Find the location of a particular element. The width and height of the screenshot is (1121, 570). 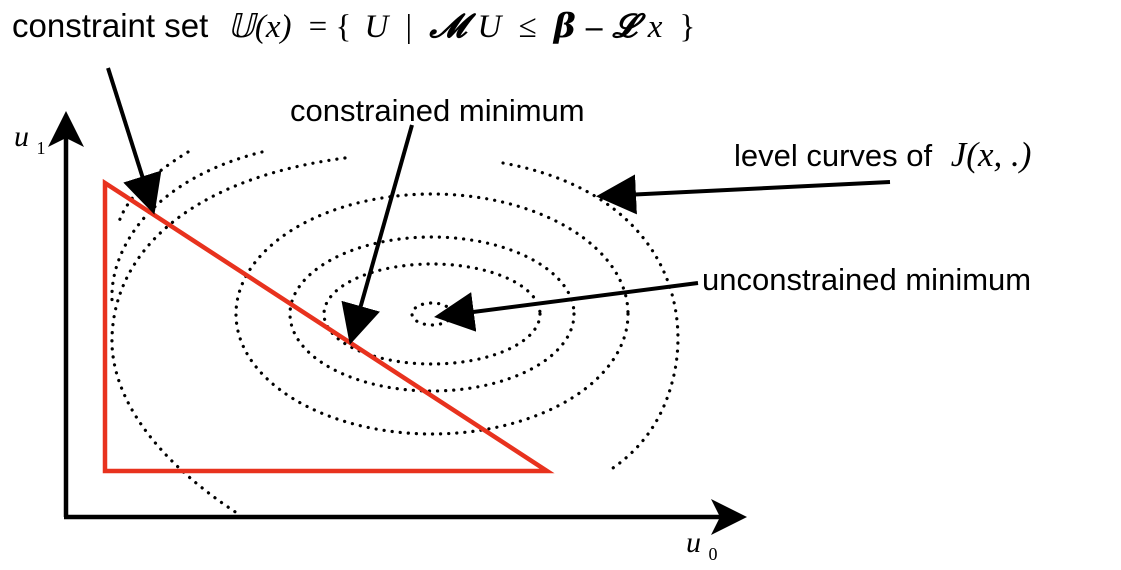

u0-base: u is located at coordinates (693, 542).